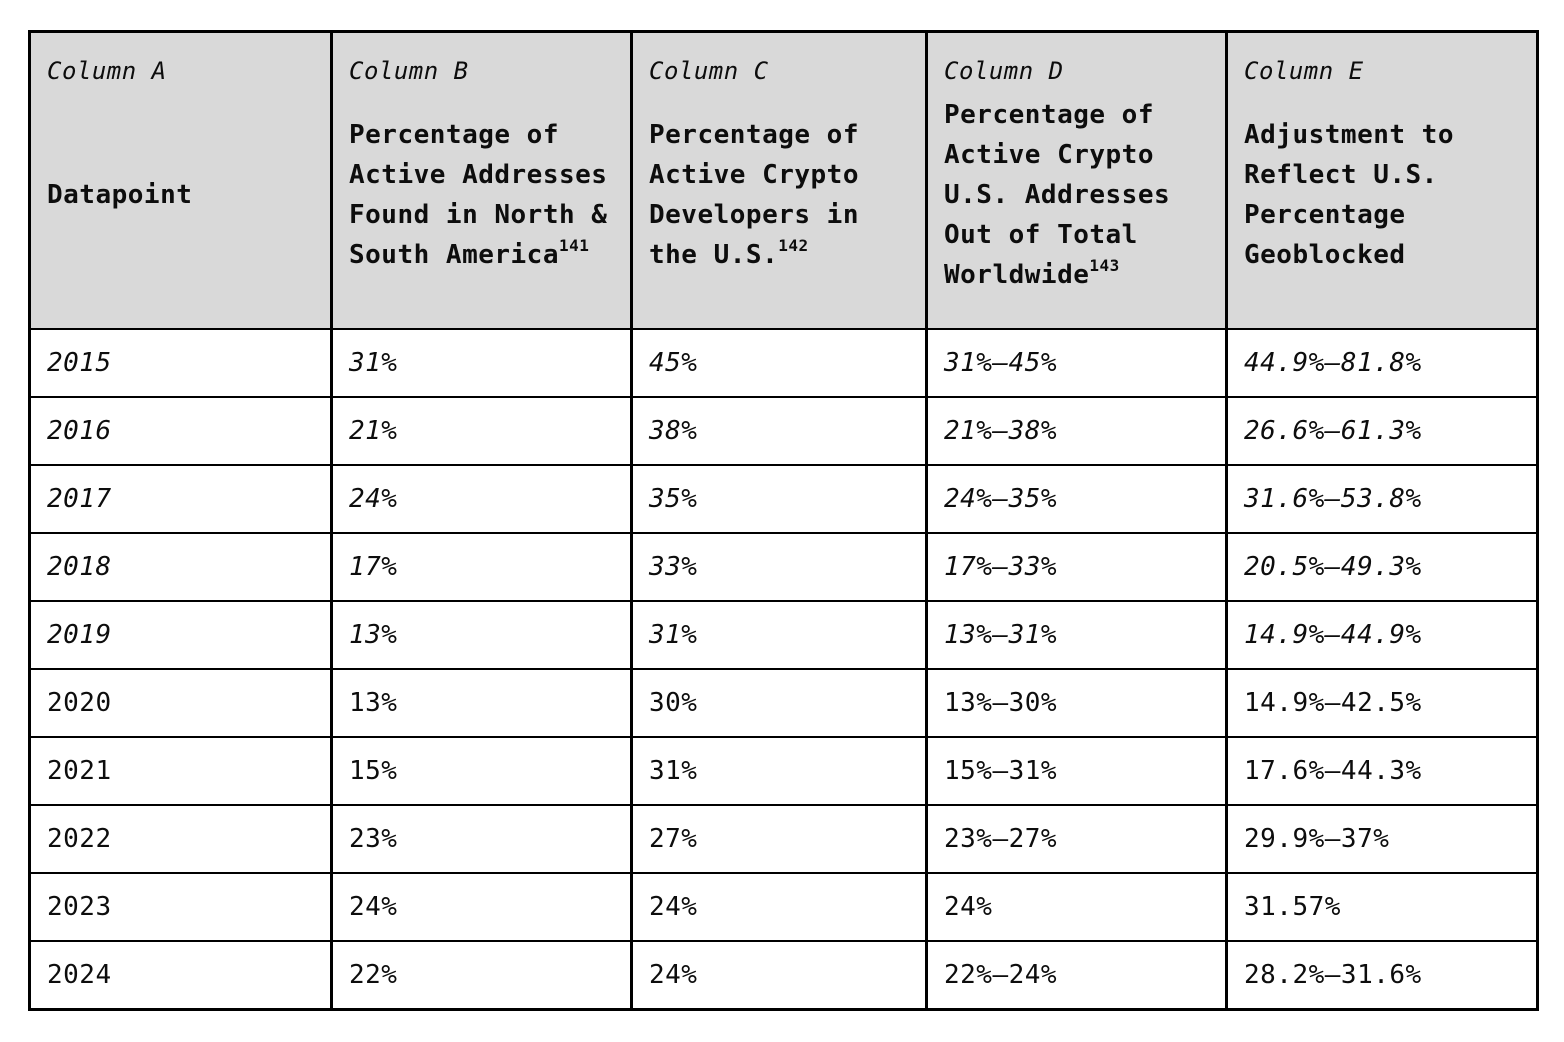  I want to click on value-cell-us-addresses-range: 24%–35%, so click(1076, 499).